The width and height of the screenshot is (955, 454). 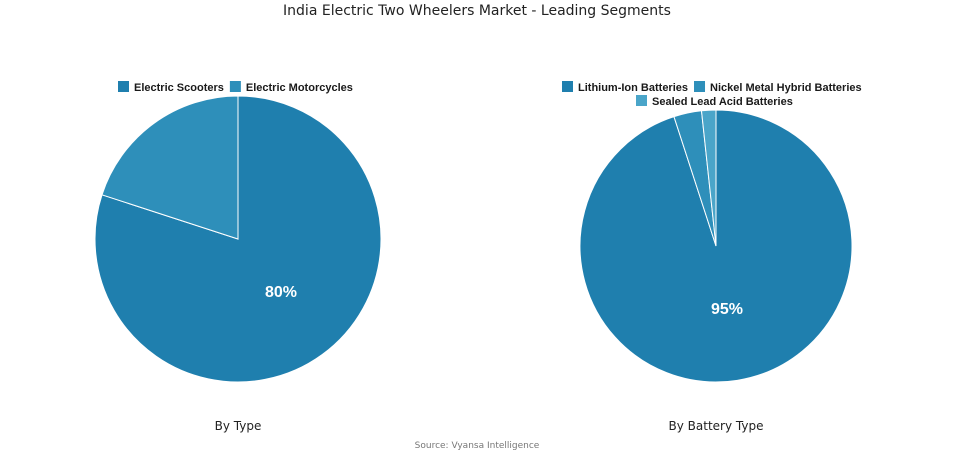 What do you see at coordinates (700, 86) in the screenshot?
I see `legend-swatch-nickel-metal-hybrid-batteries` at bounding box center [700, 86].